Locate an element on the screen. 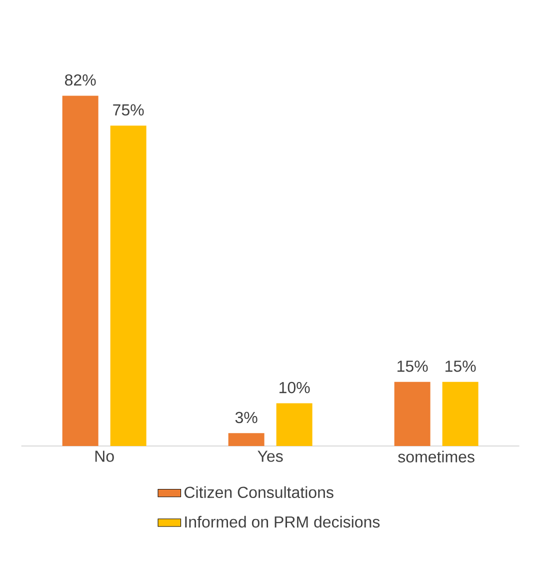 The height and width of the screenshot is (562, 546). x-tick-label: Yes is located at coordinates (270, 456).